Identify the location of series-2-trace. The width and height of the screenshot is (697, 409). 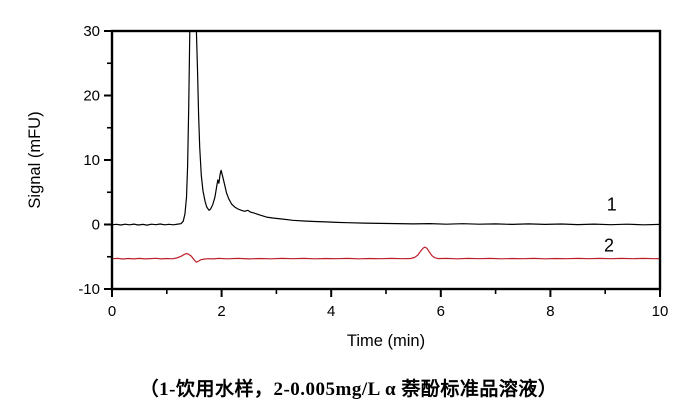
(386, 254).